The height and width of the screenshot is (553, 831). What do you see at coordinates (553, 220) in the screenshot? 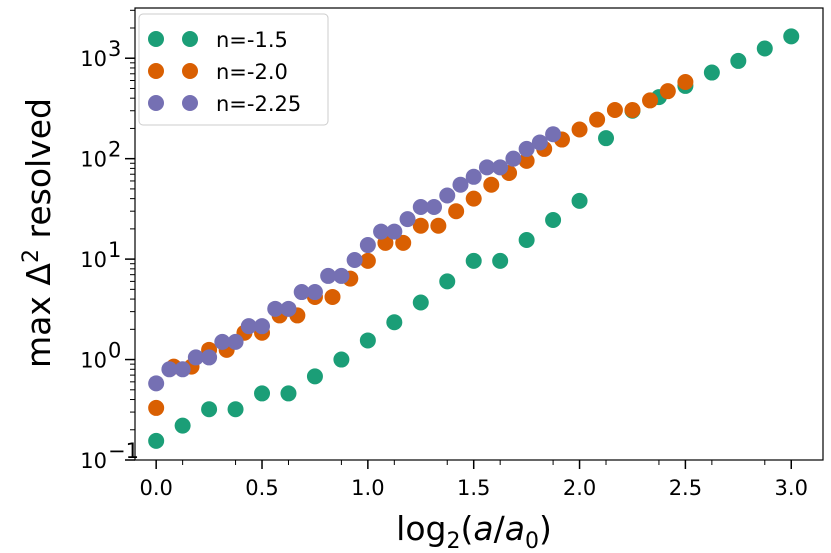
I see `data-point-n=-1.5-15` at bounding box center [553, 220].